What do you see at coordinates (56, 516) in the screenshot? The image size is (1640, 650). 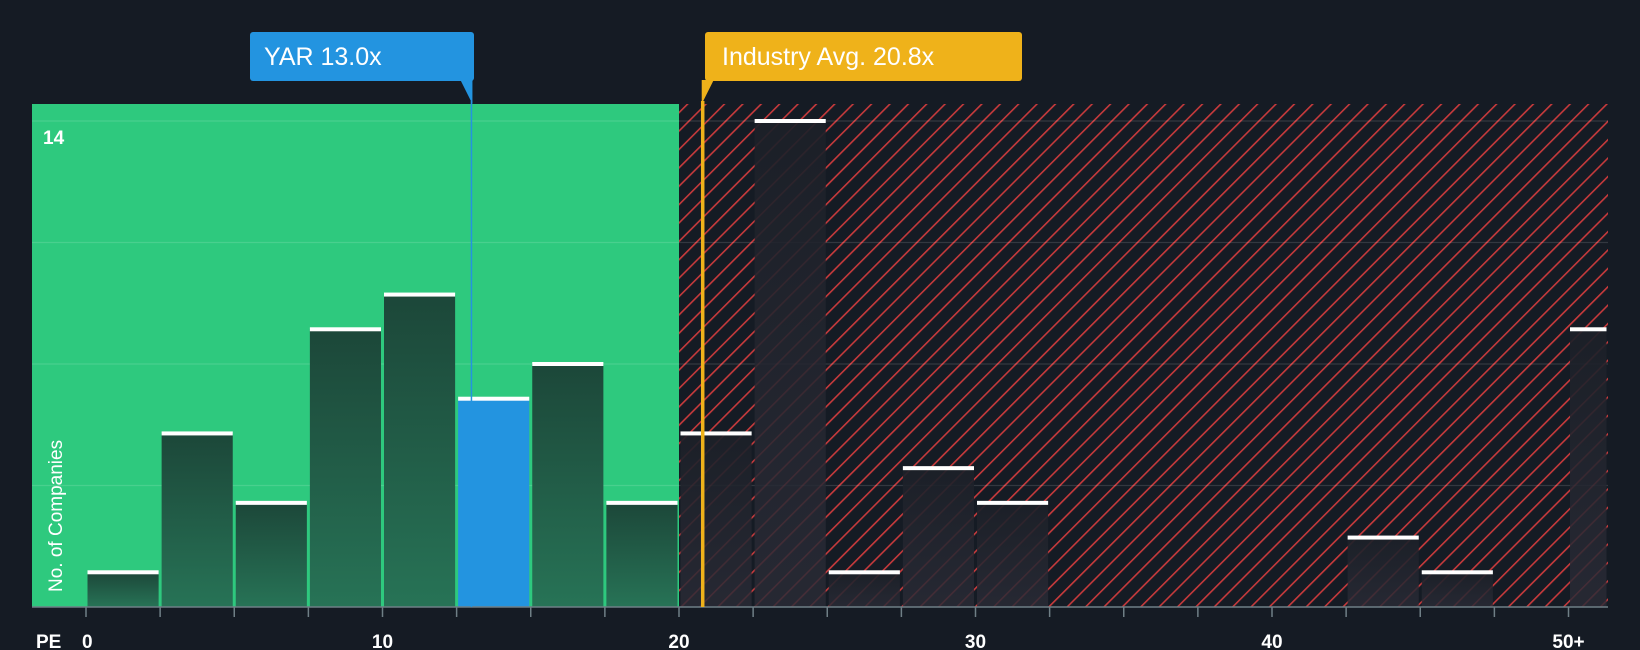 I see `y-axis-title: No. of Companies` at bounding box center [56, 516].